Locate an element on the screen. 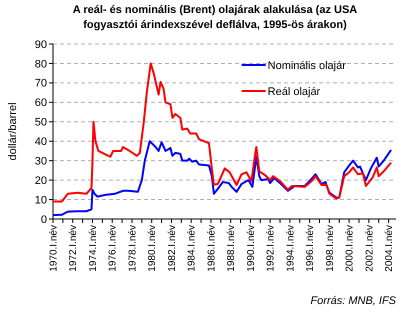  y-tick-label: 20 is located at coordinates (40, 180).